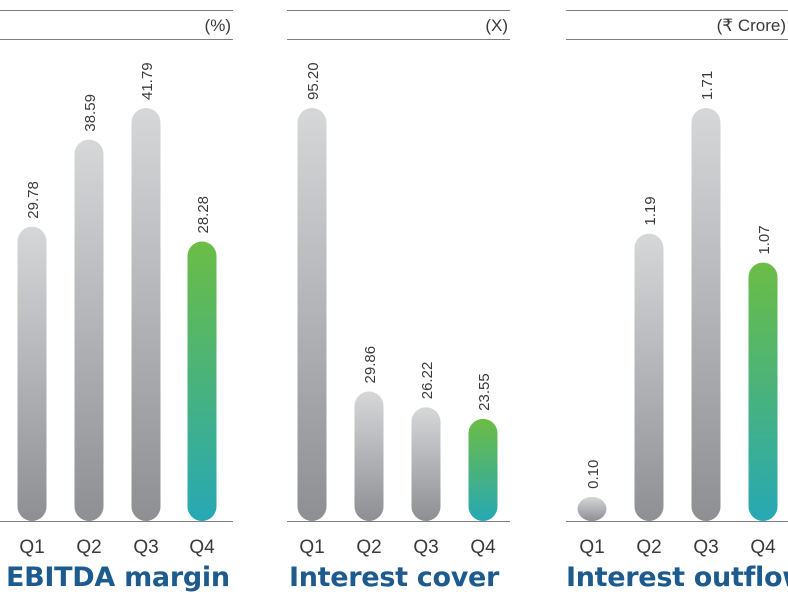 This screenshot has width=788, height=598. Describe the element at coordinates (650, 210) in the screenshot. I see `value-label-q2: 1.19` at that location.